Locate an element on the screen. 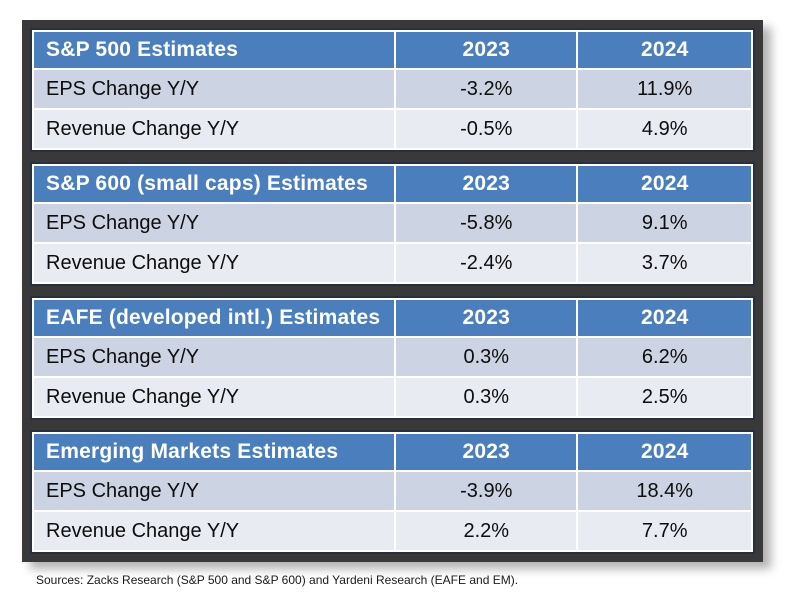 Image resolution: width=800 pixels, height=605 pixels. cell-value: -5.8% is located at coordinates (486, 223).